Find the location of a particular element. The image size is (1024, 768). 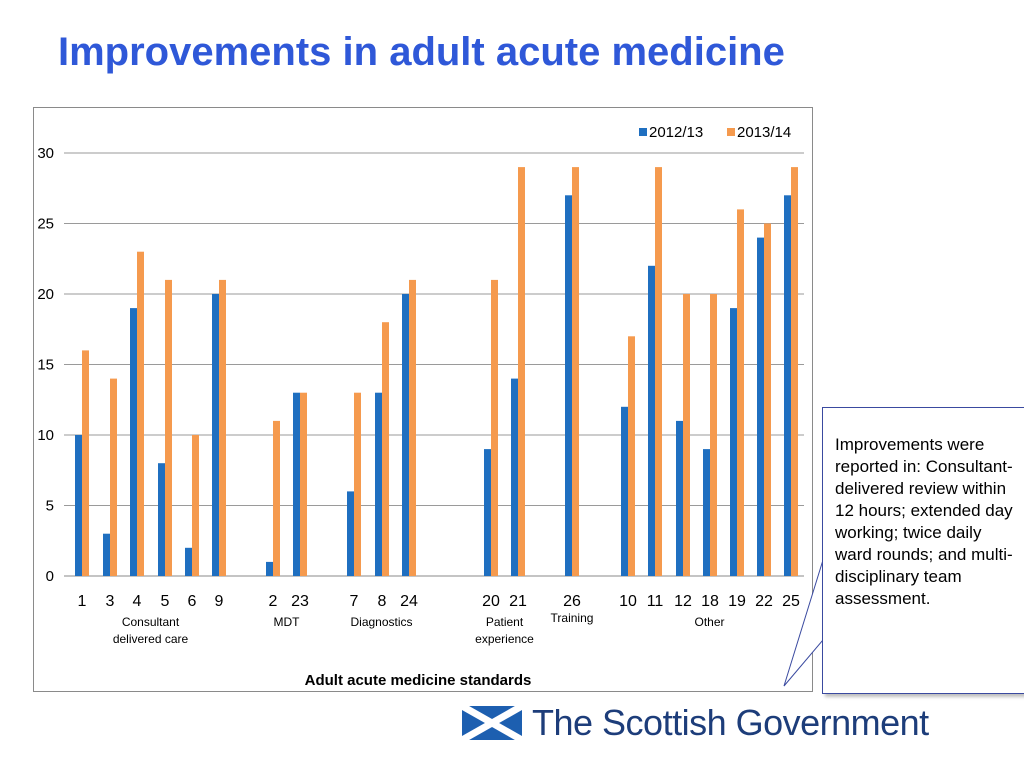

group-label: Training is located at coordinates (572, 618).